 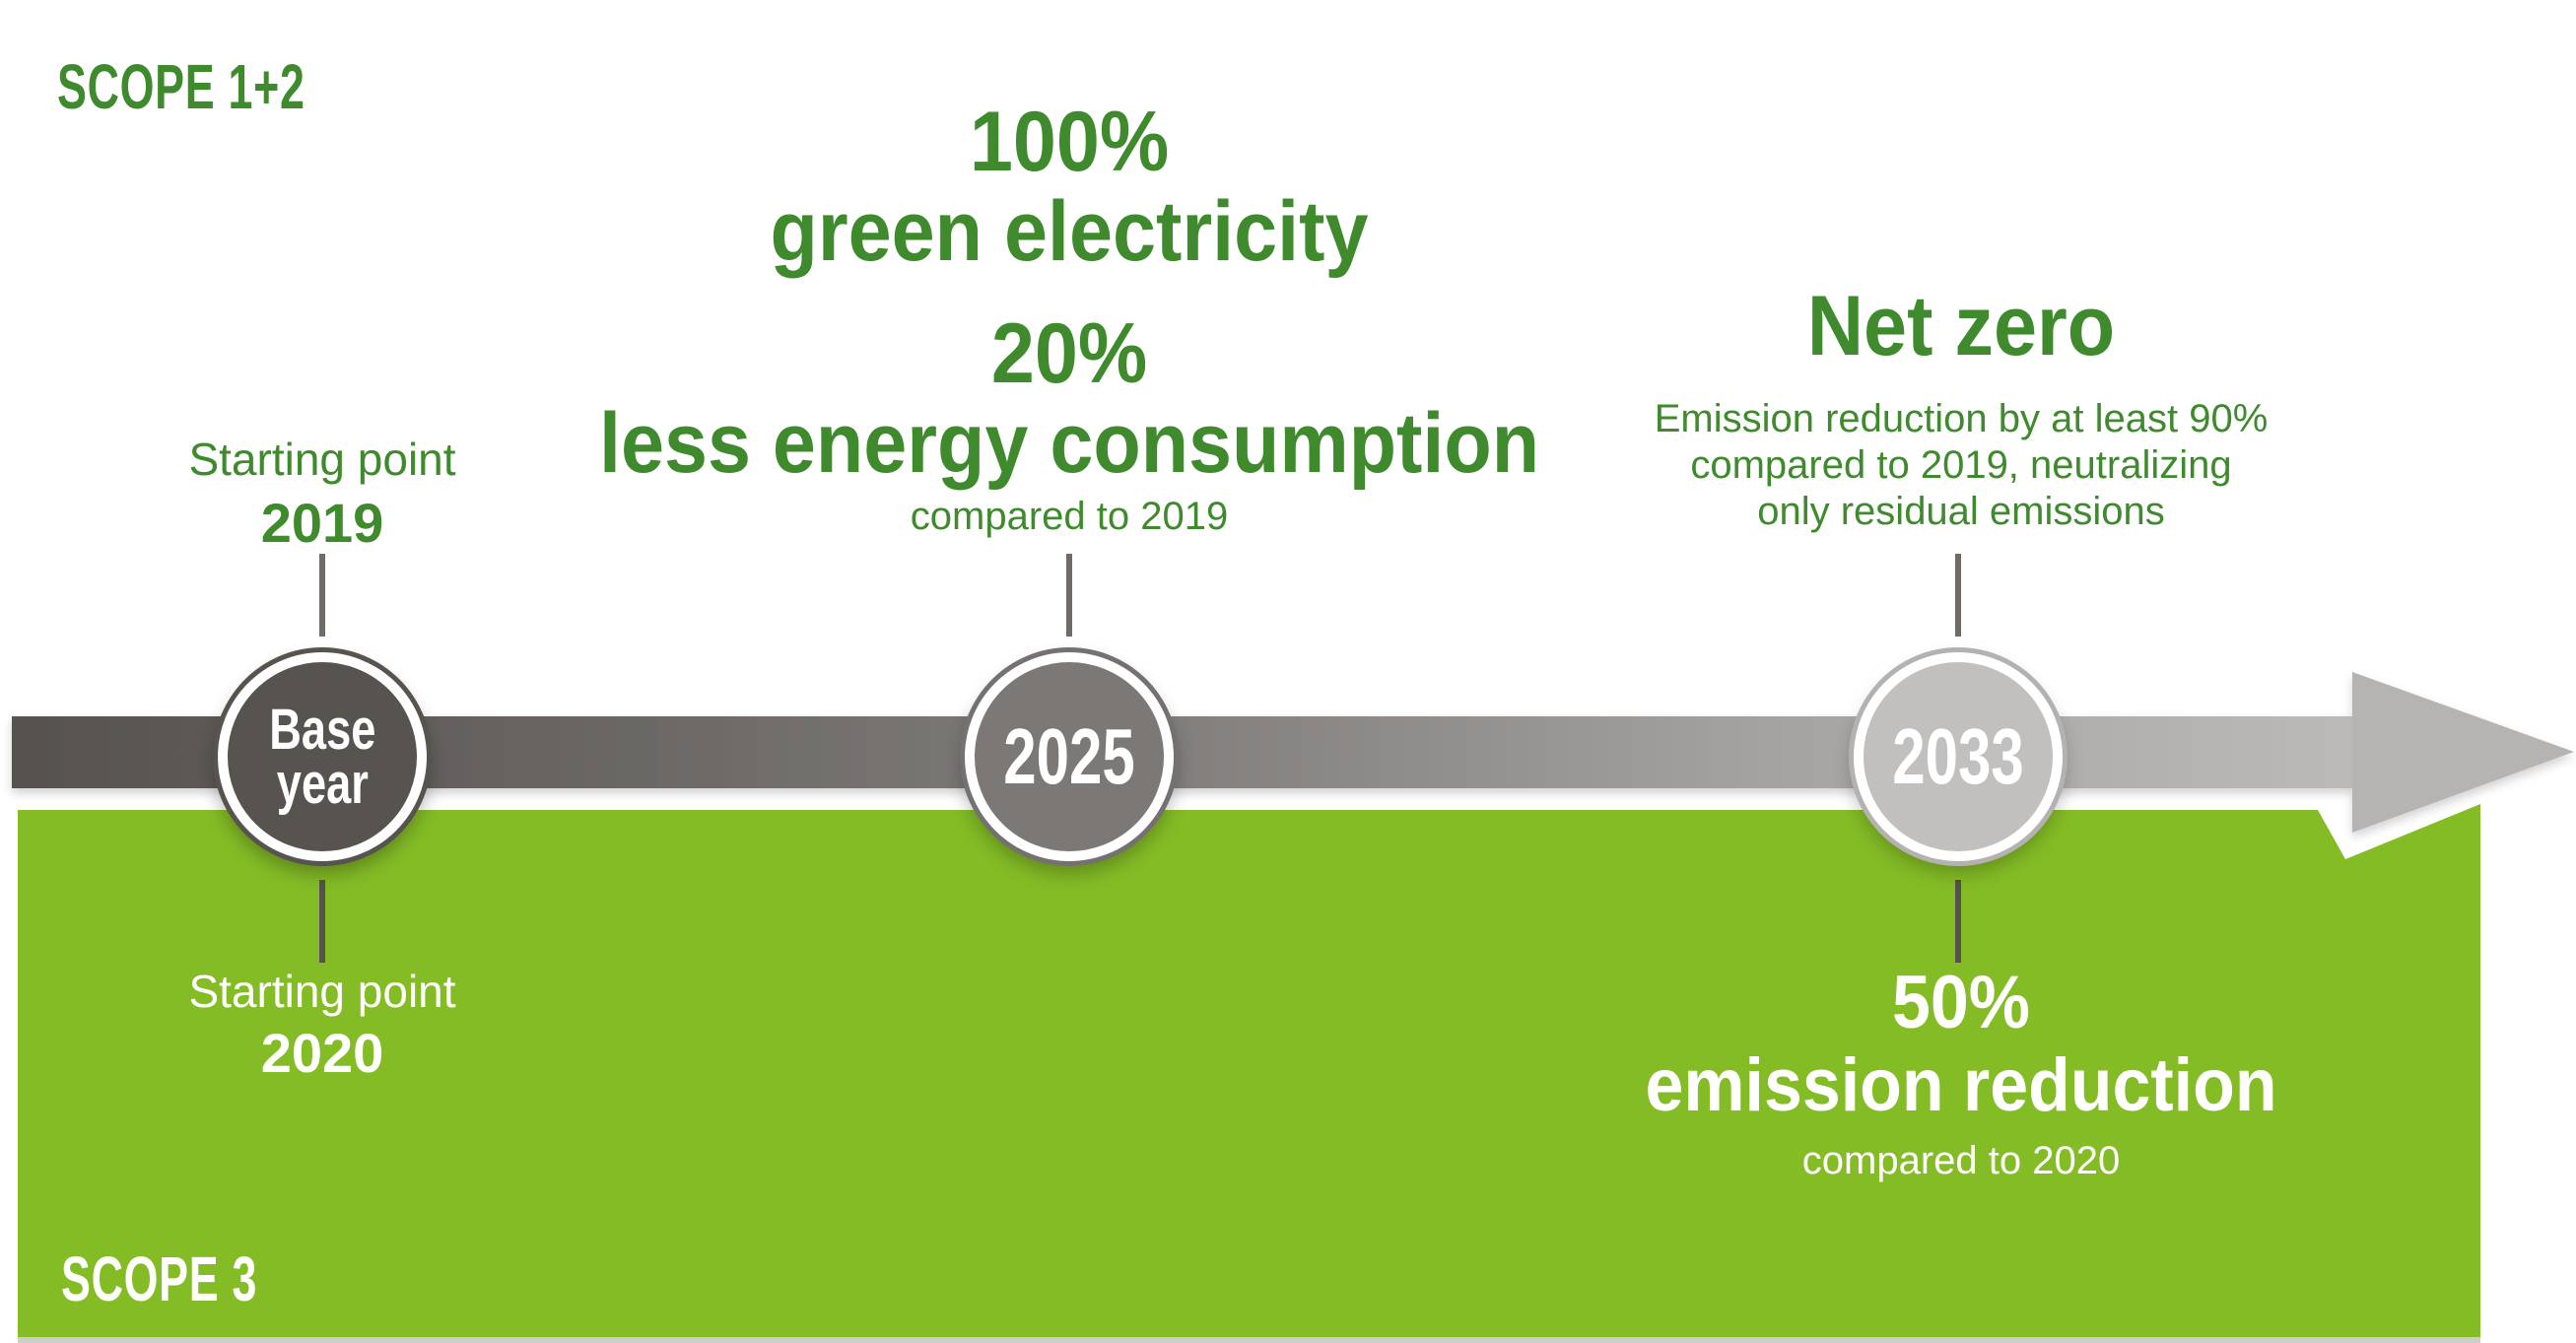 What do you see at coordinates (322, 459) in the screenshot?
I see `starting-point-2019-label: Starting point` at bounding box center [322, 459].